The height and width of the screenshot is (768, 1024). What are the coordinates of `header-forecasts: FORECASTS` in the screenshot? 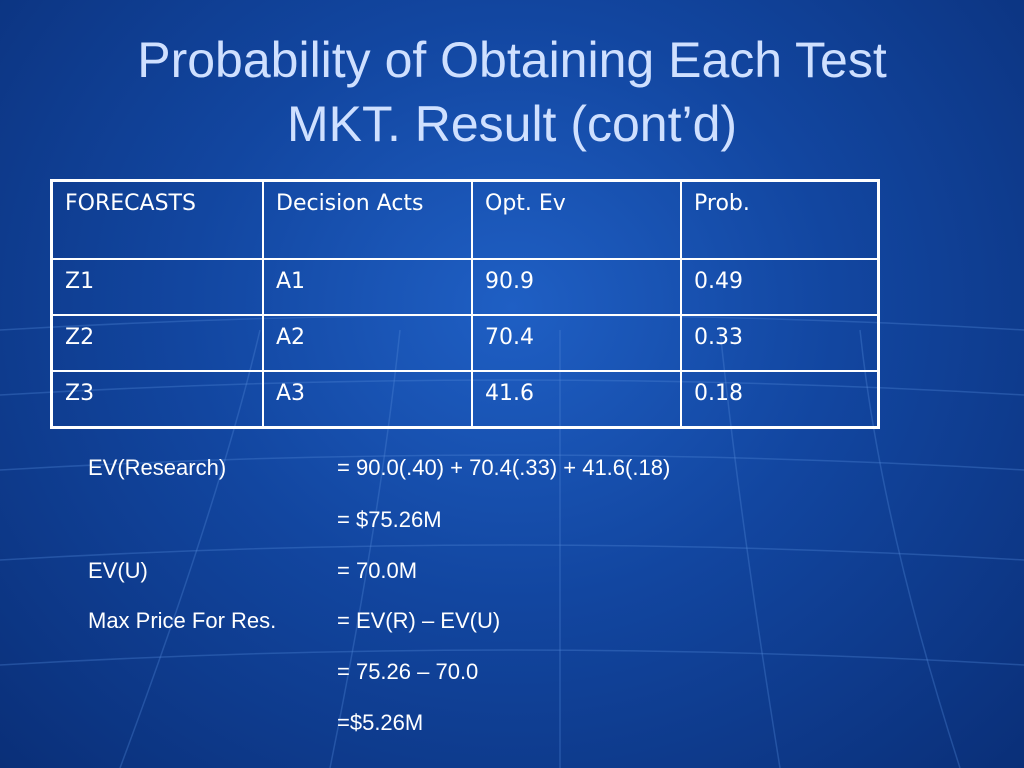 It's located at (157, 219).